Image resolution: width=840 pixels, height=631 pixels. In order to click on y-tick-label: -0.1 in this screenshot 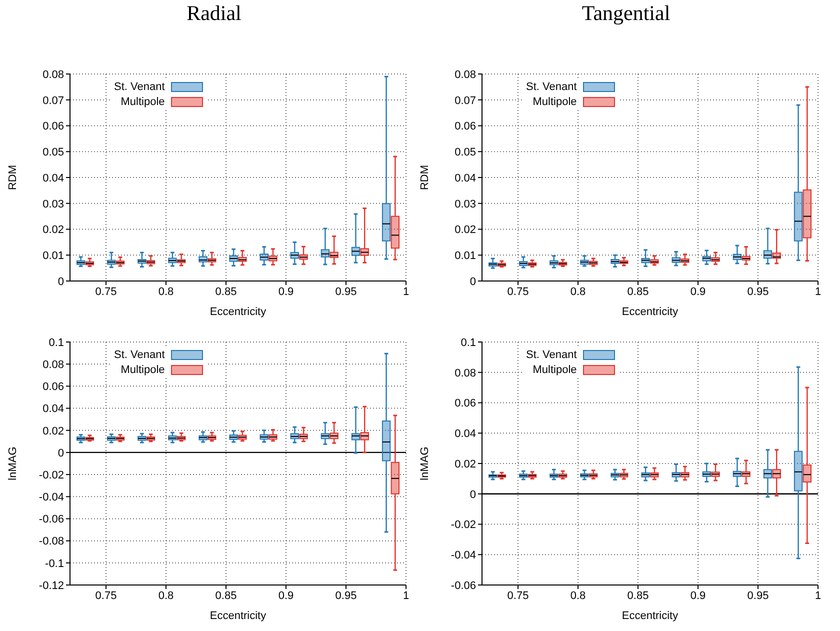, I will do `click(54, 564)`.